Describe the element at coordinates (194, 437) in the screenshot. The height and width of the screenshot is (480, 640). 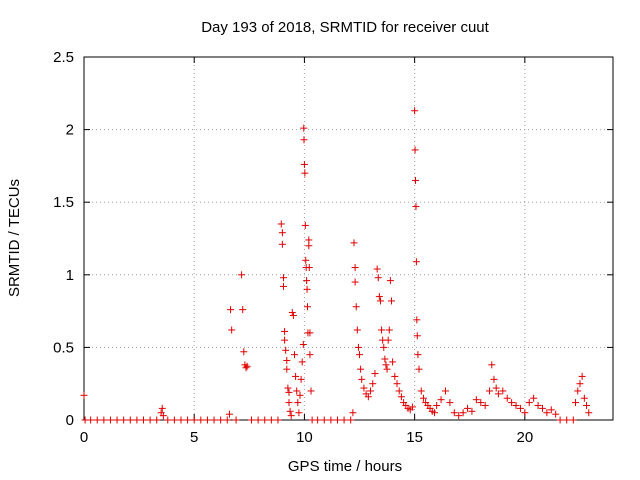
I see `x-tick-label: 5` at that location.